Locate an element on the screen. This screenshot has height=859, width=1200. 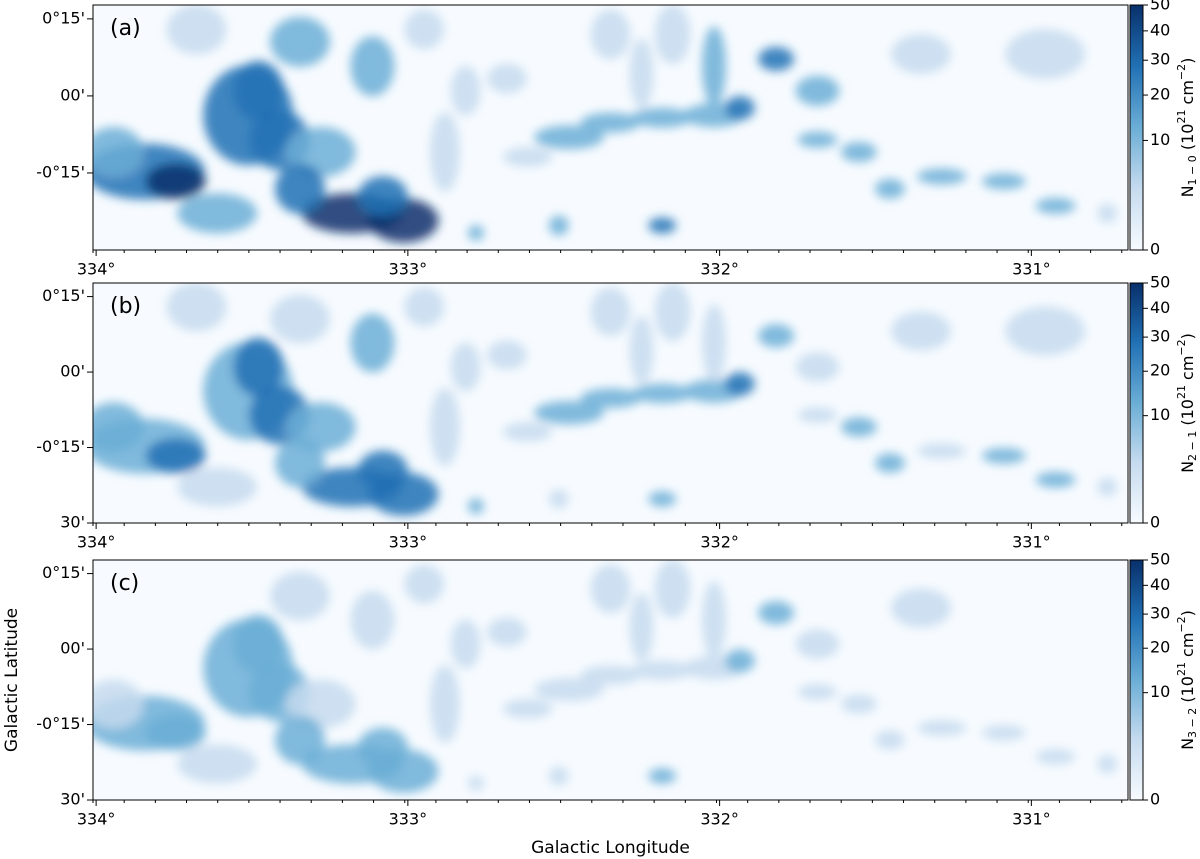
colorbar-tick-label: 10 is located at coordinates (1160, 139).